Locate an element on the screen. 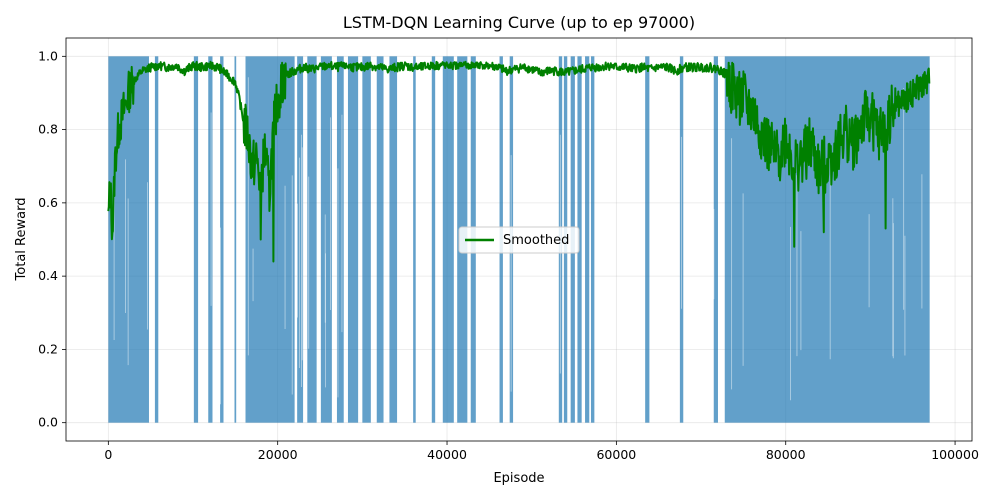 The height and width of the screenshot is (500, 1000). y-tick-label: 0.8 is located at coordinates (48, 129).